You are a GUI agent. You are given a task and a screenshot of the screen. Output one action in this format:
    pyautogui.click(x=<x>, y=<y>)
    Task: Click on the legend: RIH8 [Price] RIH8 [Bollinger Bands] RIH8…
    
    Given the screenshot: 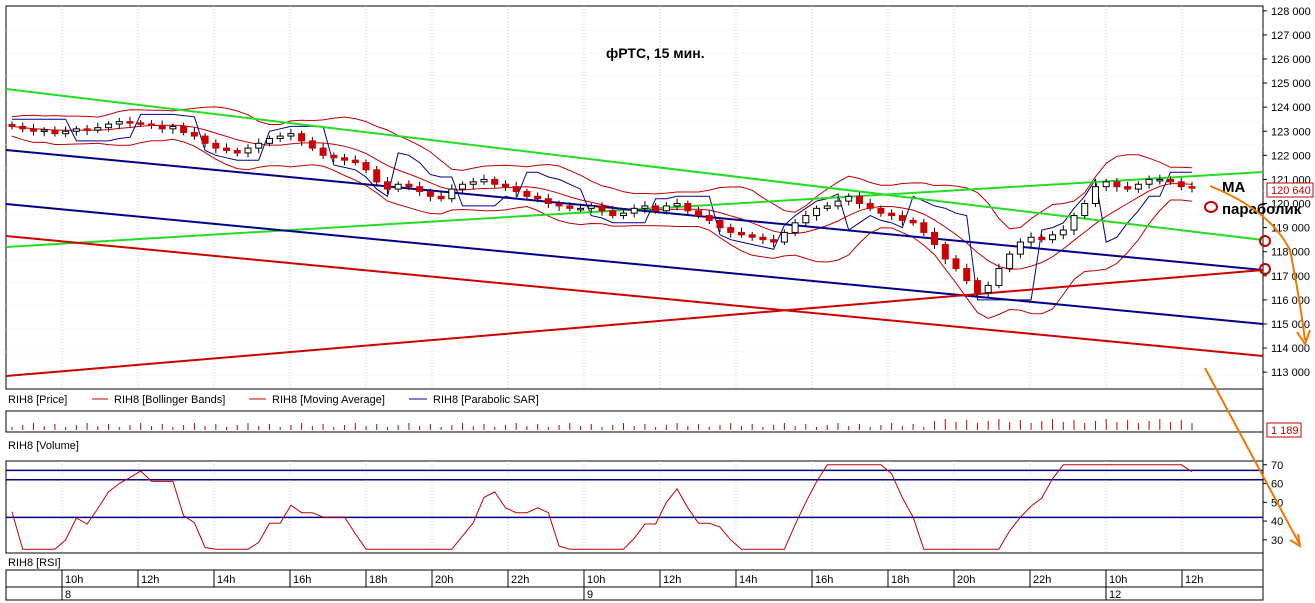 What is the action you would take?
    pyautogui.click(x=273, y=400)
    